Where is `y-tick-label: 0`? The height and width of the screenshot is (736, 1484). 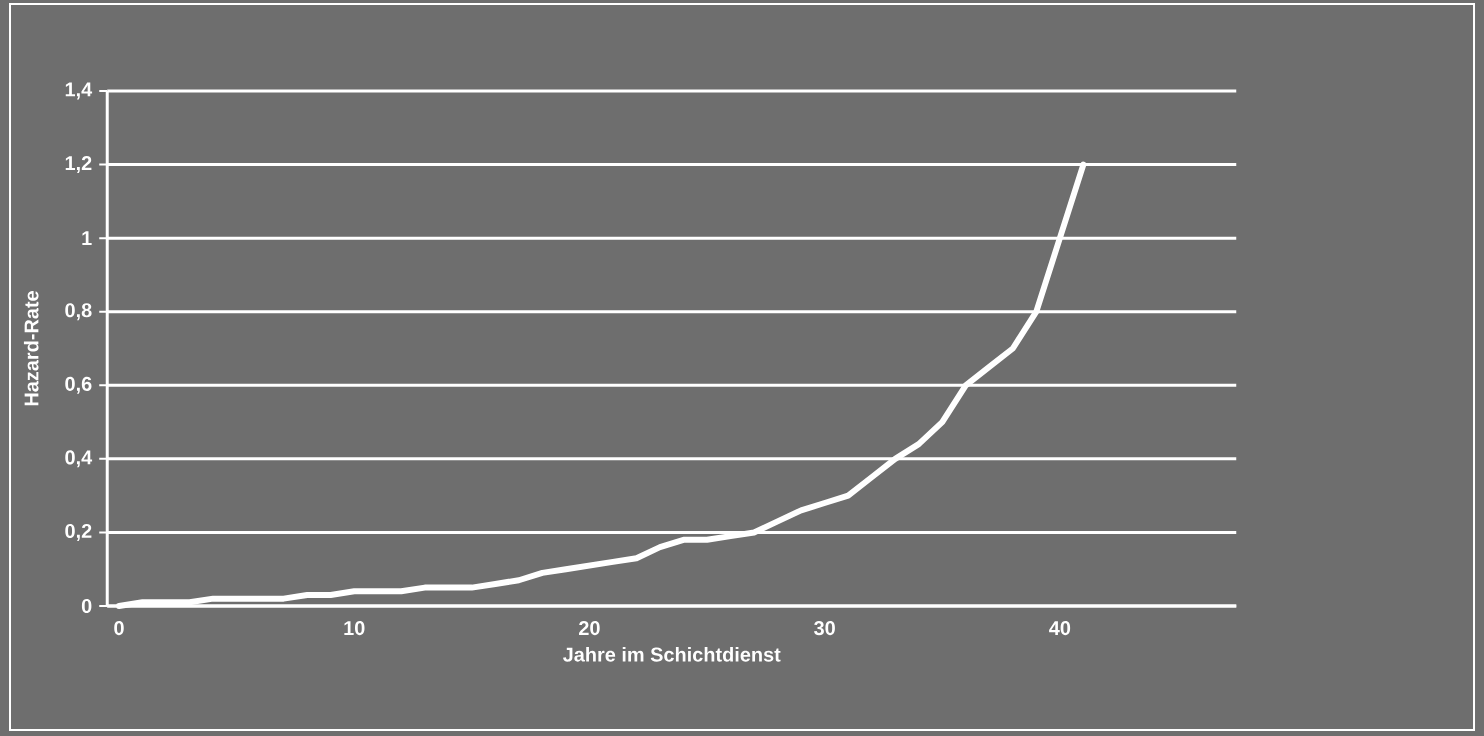 y-tick-label: 0 is located at coordinates (86, 606).